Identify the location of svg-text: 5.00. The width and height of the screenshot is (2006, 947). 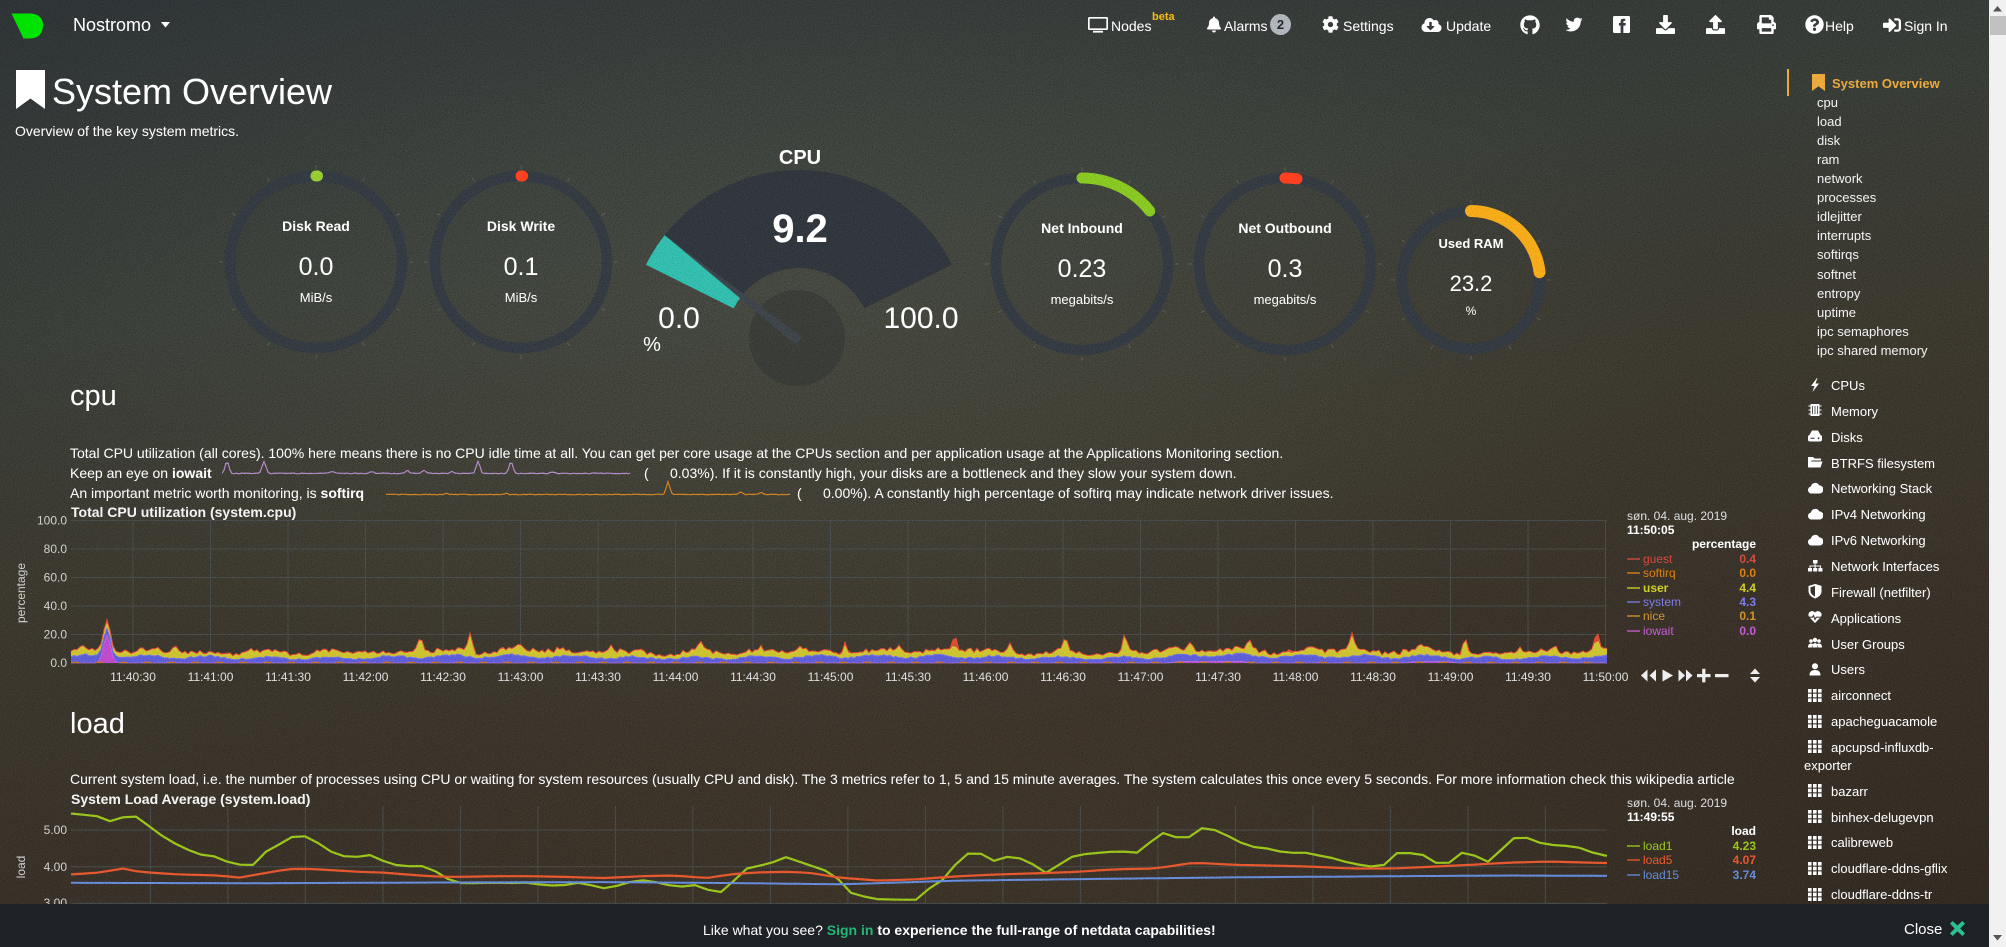
(56, 830).